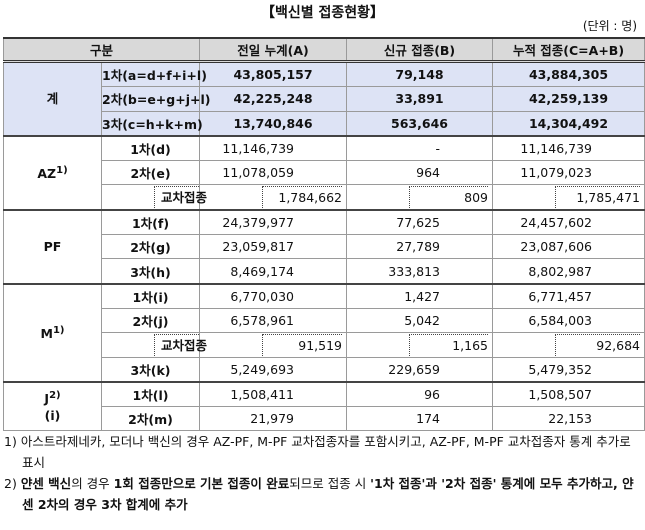 The width and height of the screenshot is (645, 530). I want to click on cell-value: 91,519, so click(273, 345).